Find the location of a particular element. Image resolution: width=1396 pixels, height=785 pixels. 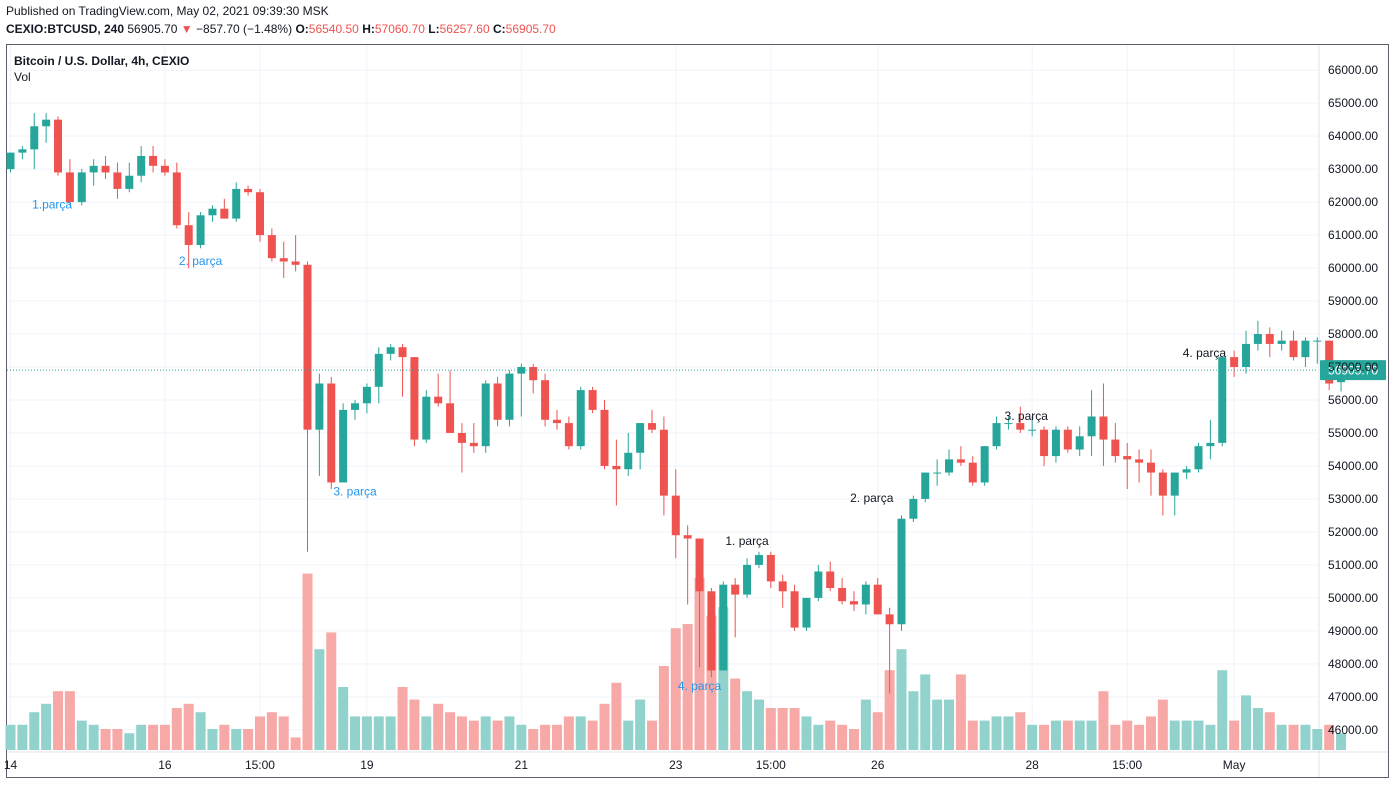

time-tick-label: 15:00 is located at coordinates (1127, 765).